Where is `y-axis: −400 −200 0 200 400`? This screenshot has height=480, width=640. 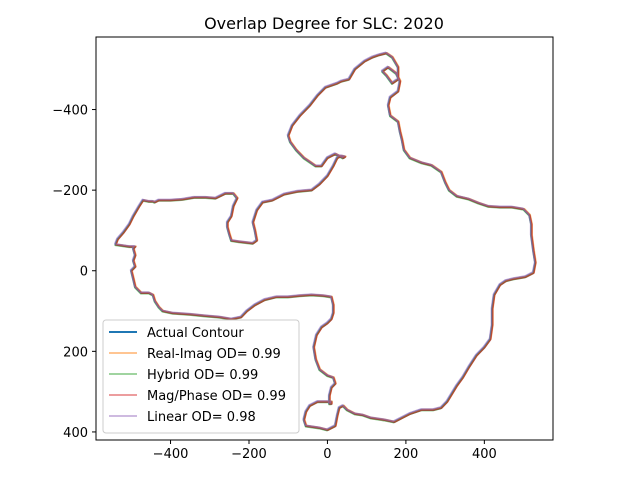 y-axis: −400 −200 0 200 400 is located at coordinates (74, 272).